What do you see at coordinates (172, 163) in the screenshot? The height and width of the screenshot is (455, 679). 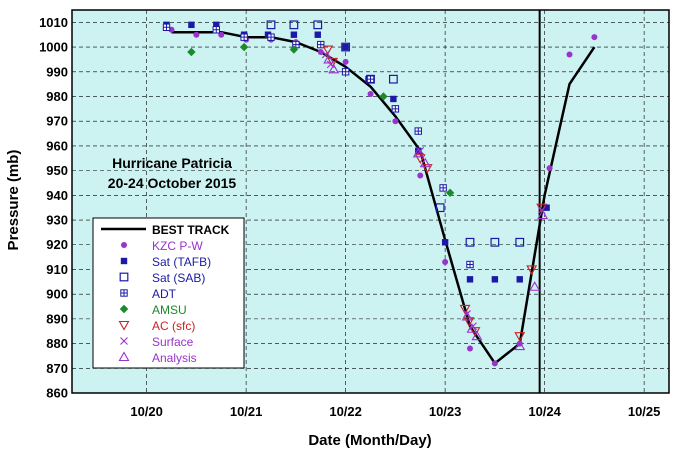 I see `annotation-line-1: Hurricane Patricia` at bounding box center [172, 163].